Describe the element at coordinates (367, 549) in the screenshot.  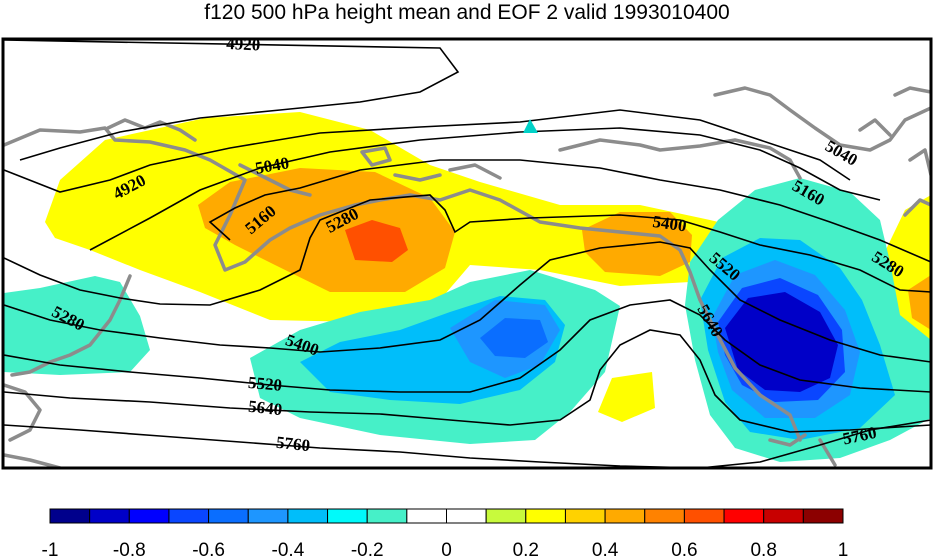
I see `colorbar-tick-label: -0.2` at that location.